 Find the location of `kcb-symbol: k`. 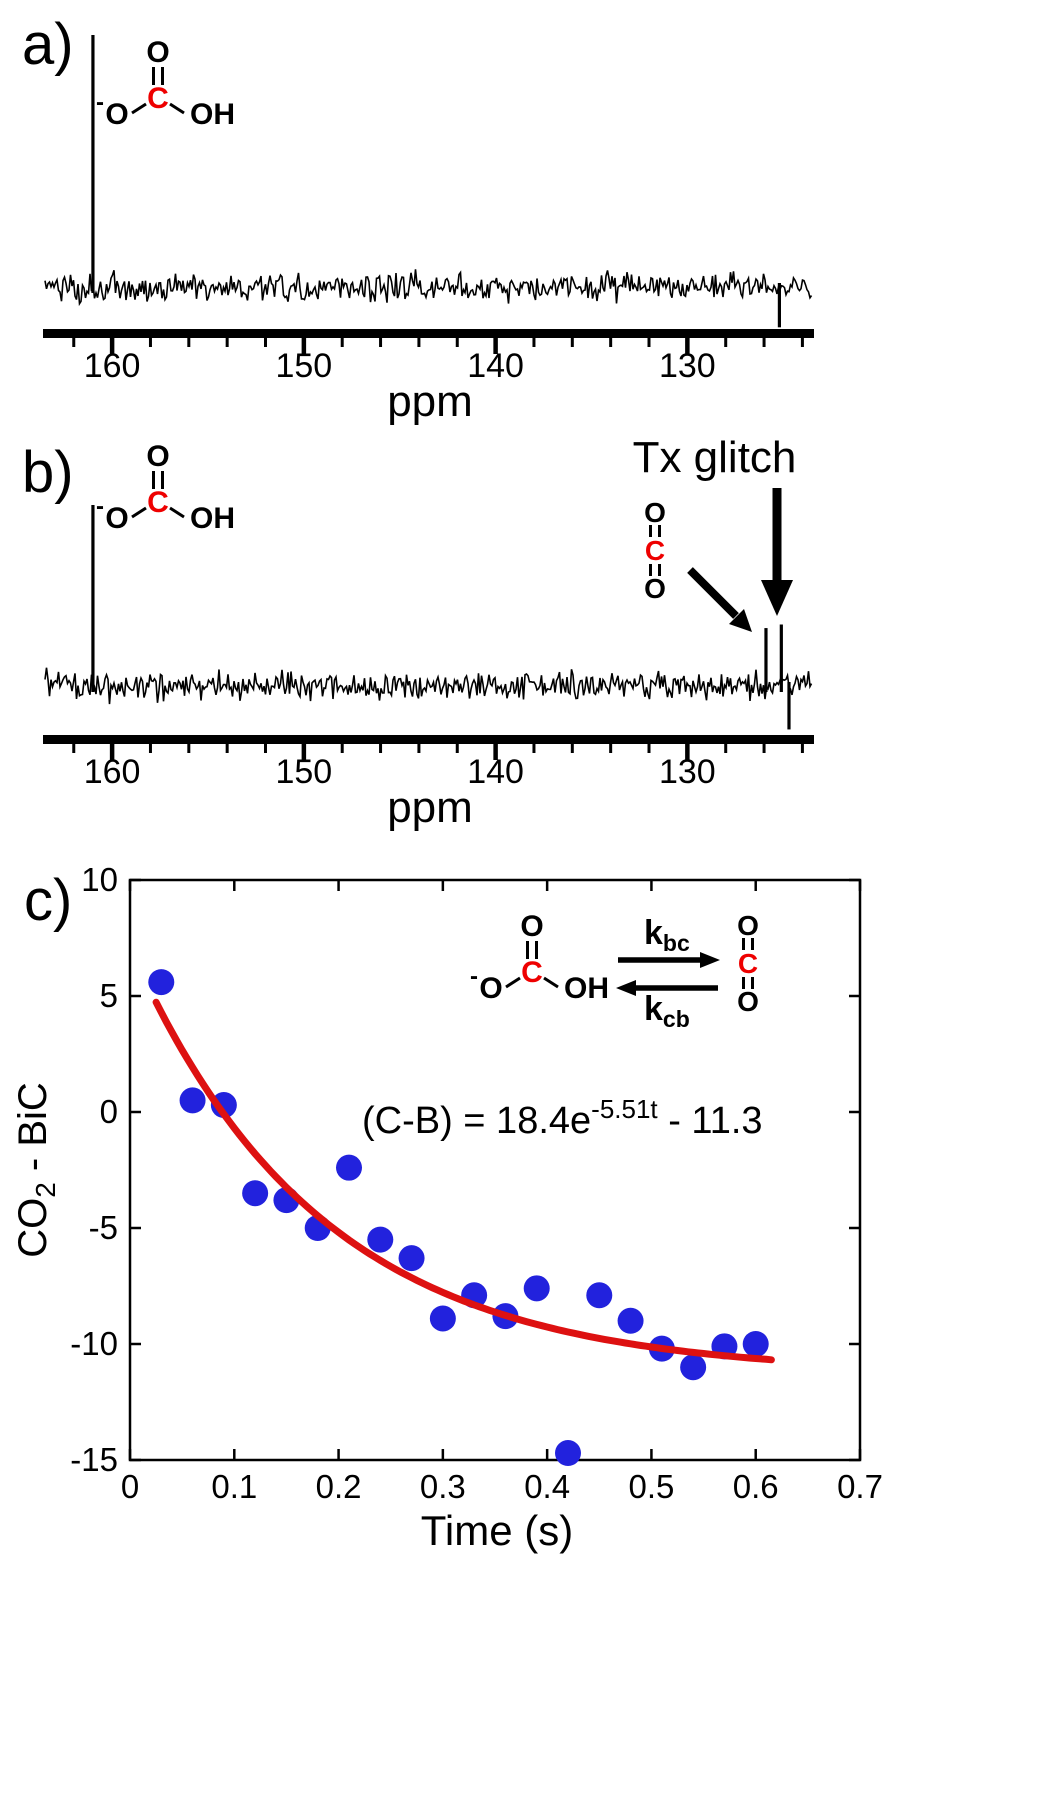

kcb-symbol: k is located at coordinates (653, 1009).